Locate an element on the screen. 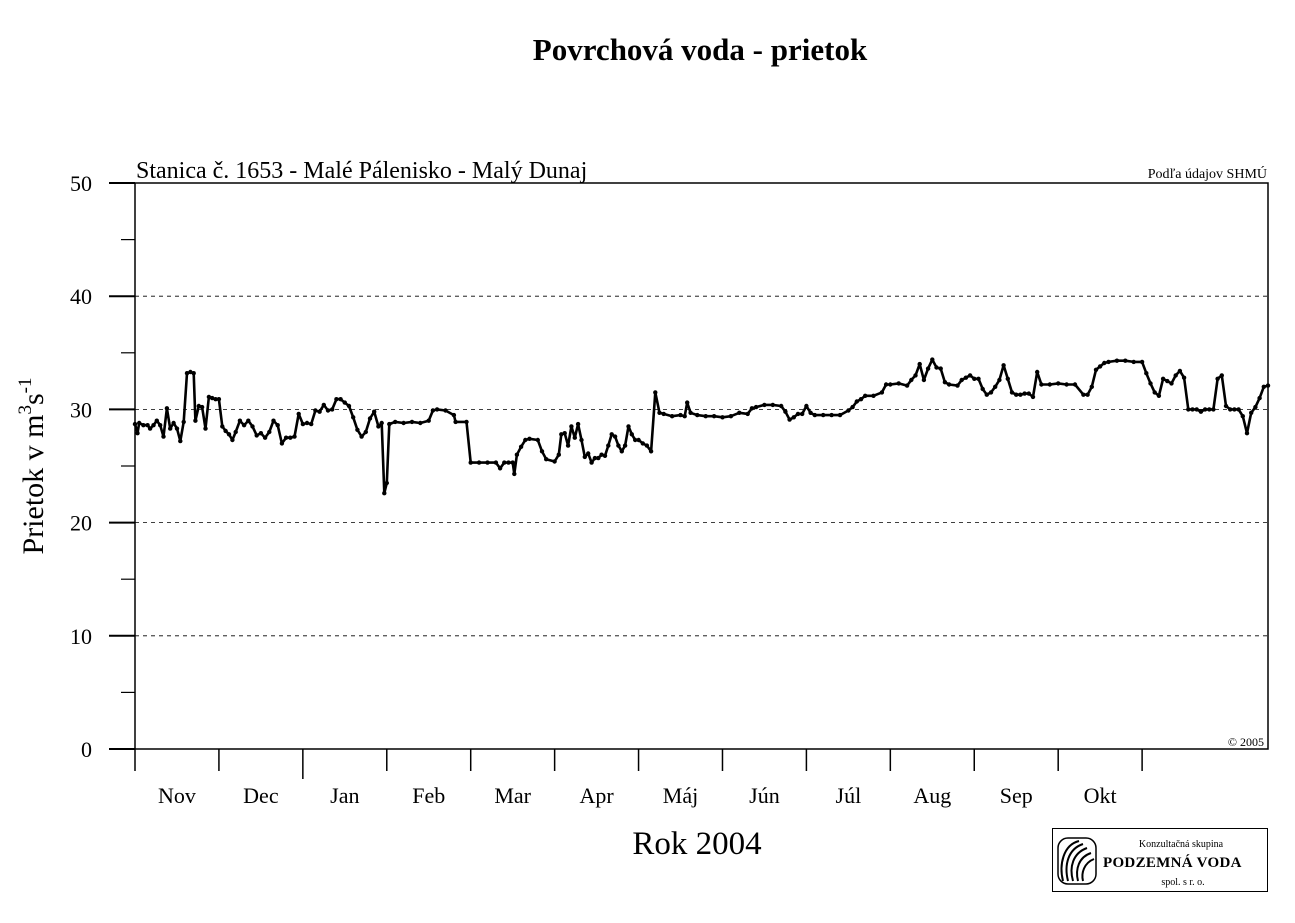  chart-title: Povrchová voda - prietok is located at coordinates (700, 49).